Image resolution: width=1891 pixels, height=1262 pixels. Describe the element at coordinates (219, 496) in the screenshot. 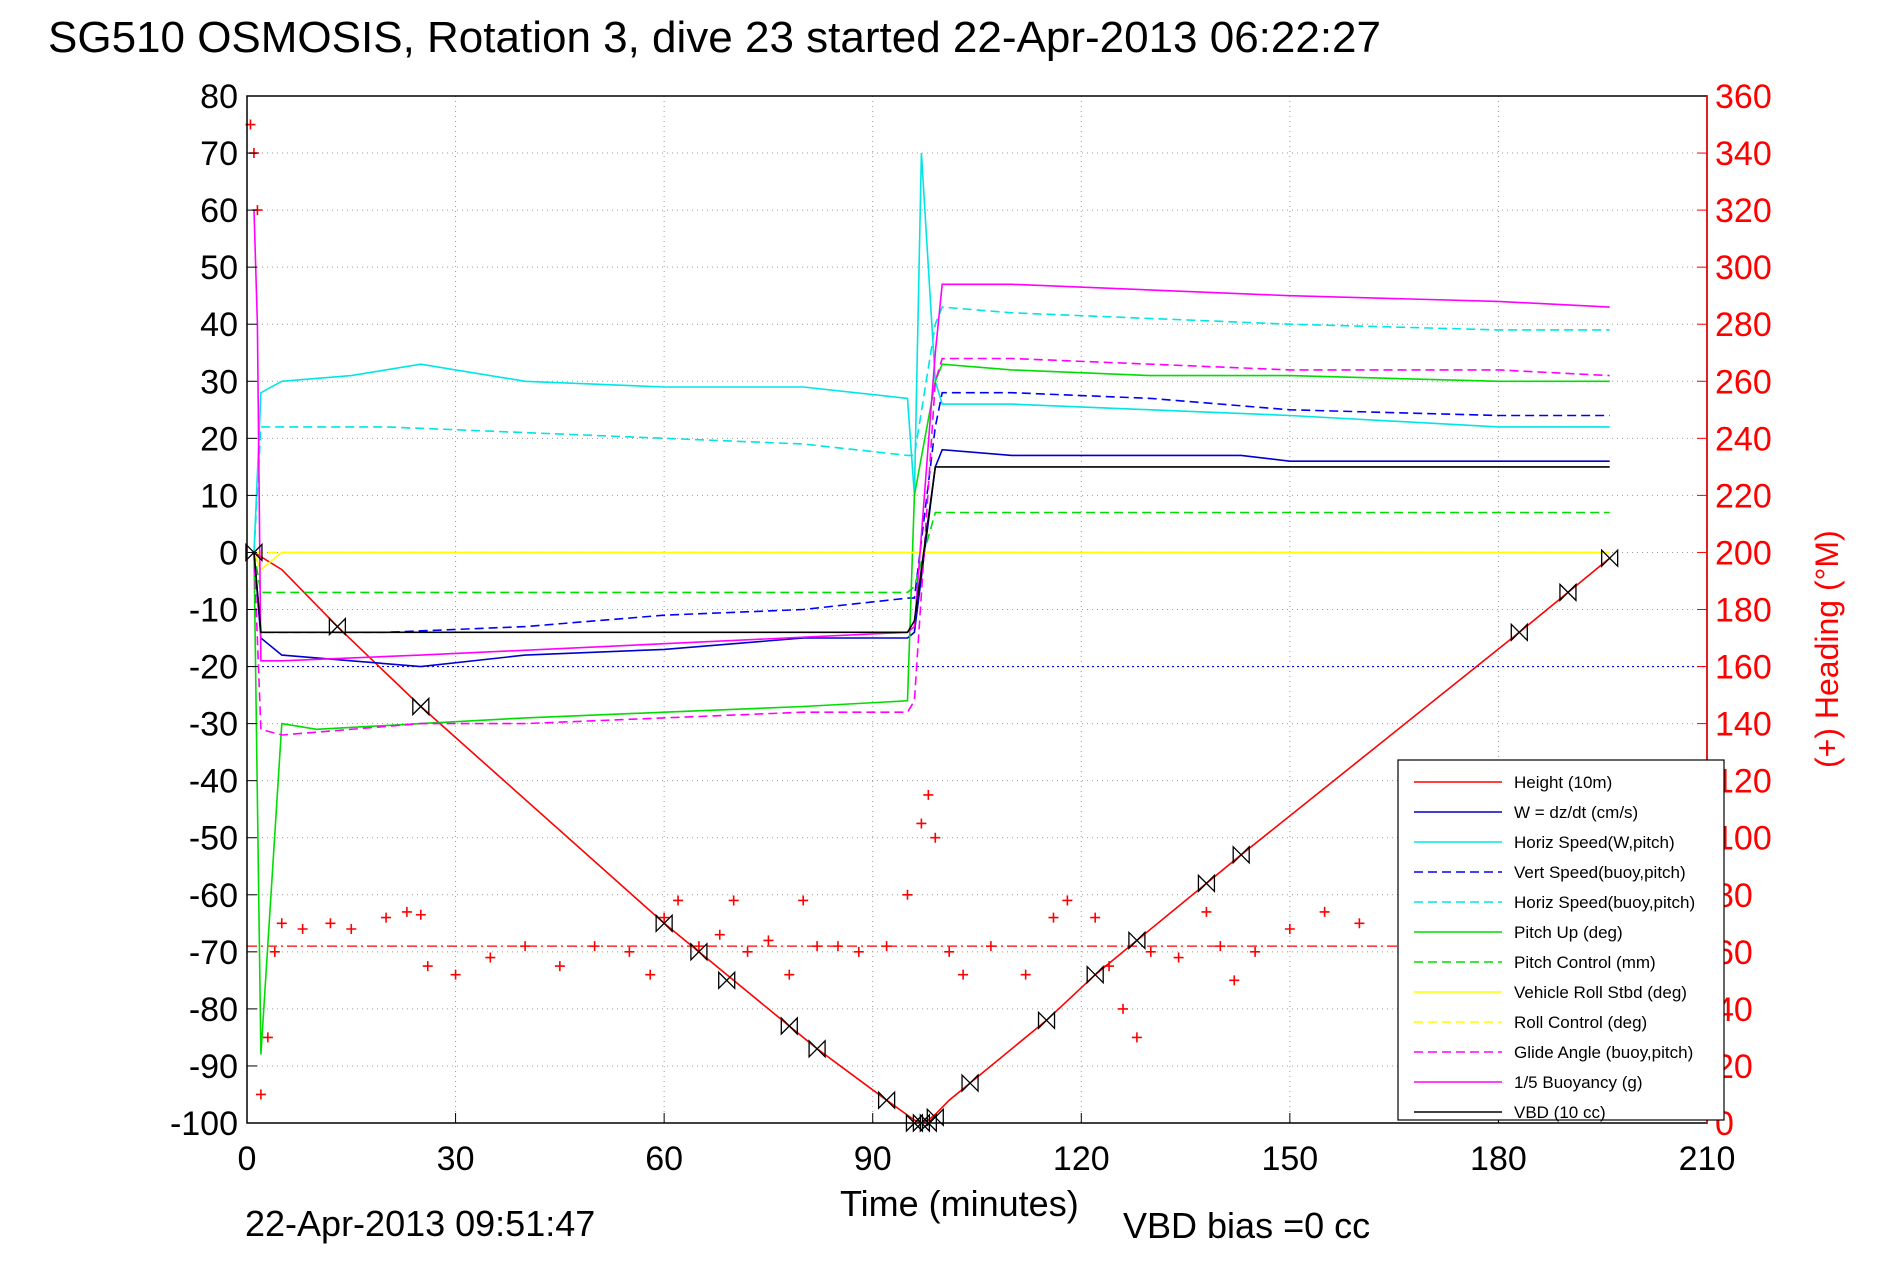

I see `y-tick-label: 10` at that location.